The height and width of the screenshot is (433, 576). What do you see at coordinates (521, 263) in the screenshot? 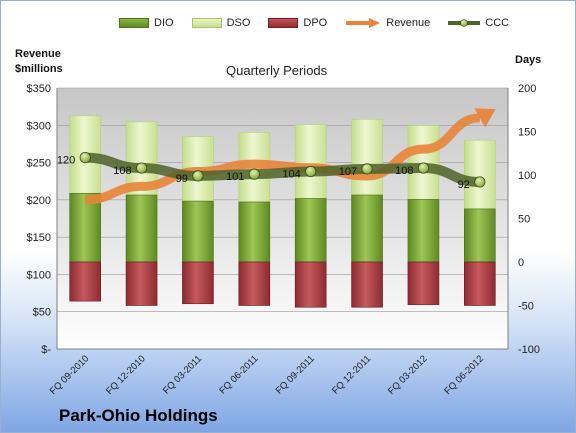
I see `right-tick-label: 0` at bounding box center [521, 263].